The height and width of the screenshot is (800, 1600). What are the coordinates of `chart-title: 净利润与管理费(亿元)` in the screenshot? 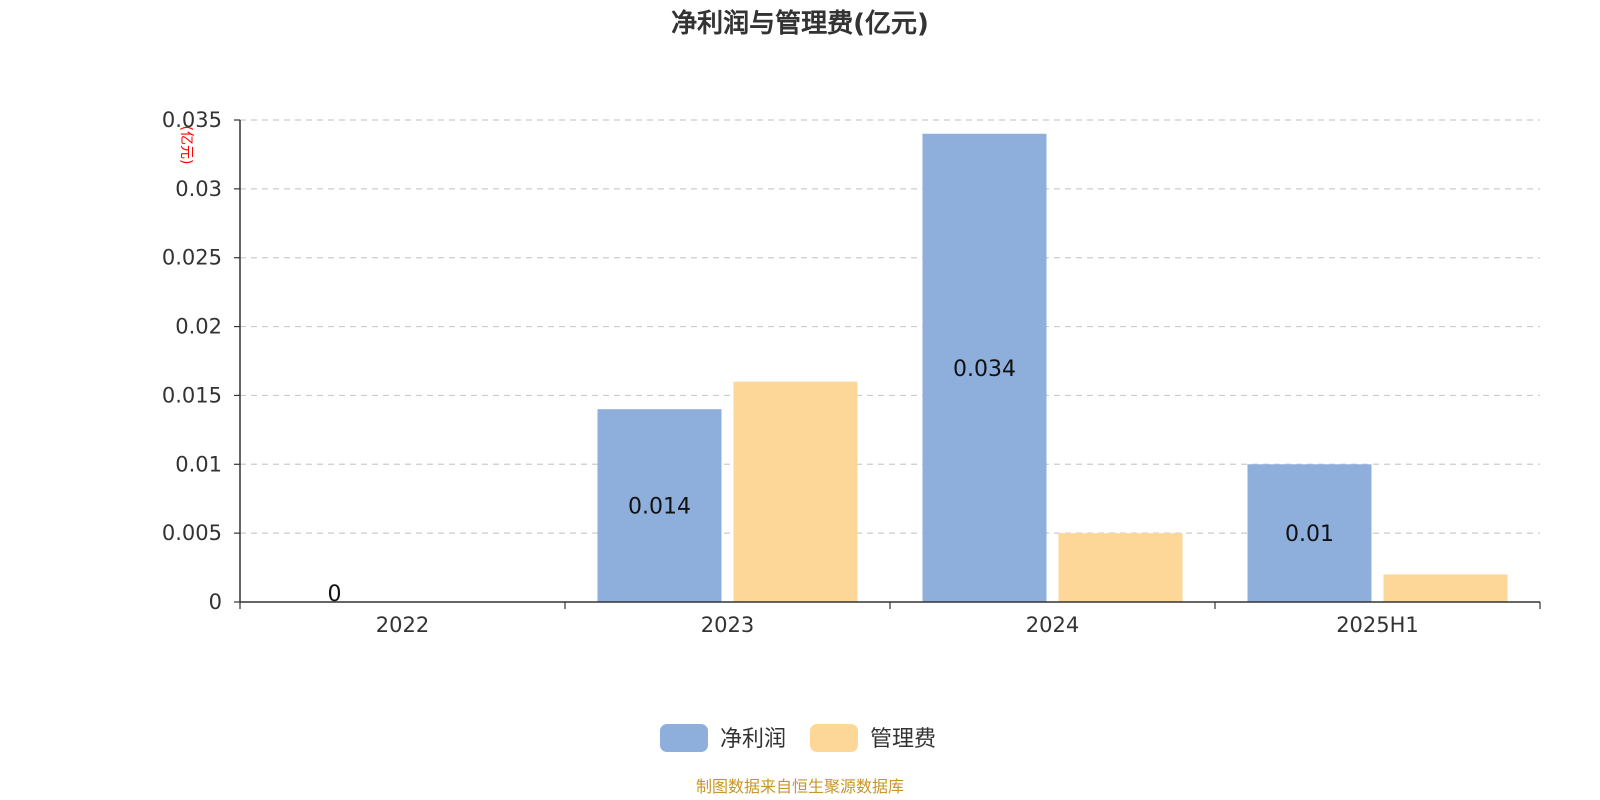 It's located at (800, 23).